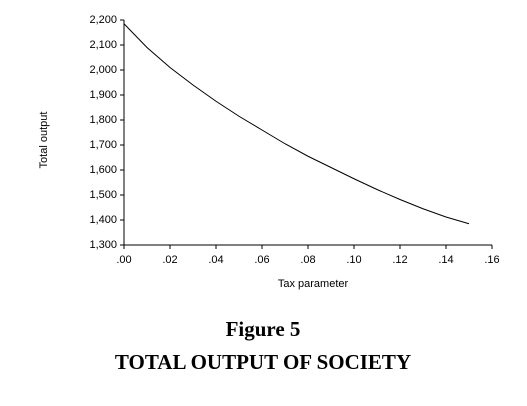 This screenshot has width=527, height=406. Describe the element at coordinates (103, 145) in the screenshot. I see `y-tick-label: 1,700` at that location.